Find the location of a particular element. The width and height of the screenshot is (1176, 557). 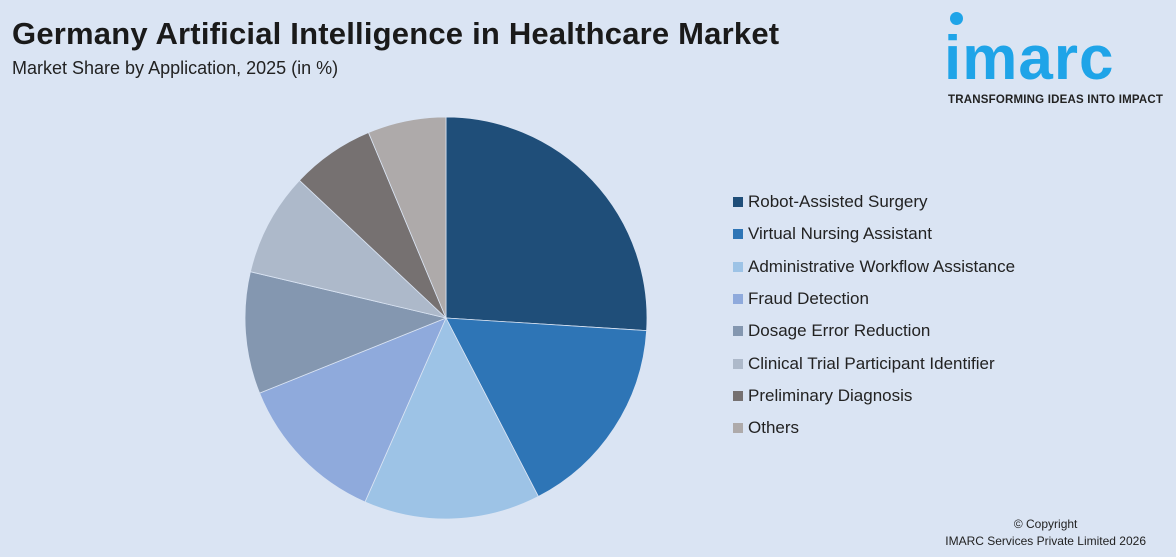

legend-item: Dosage Error Reduction is located at coordinates (874, 331).